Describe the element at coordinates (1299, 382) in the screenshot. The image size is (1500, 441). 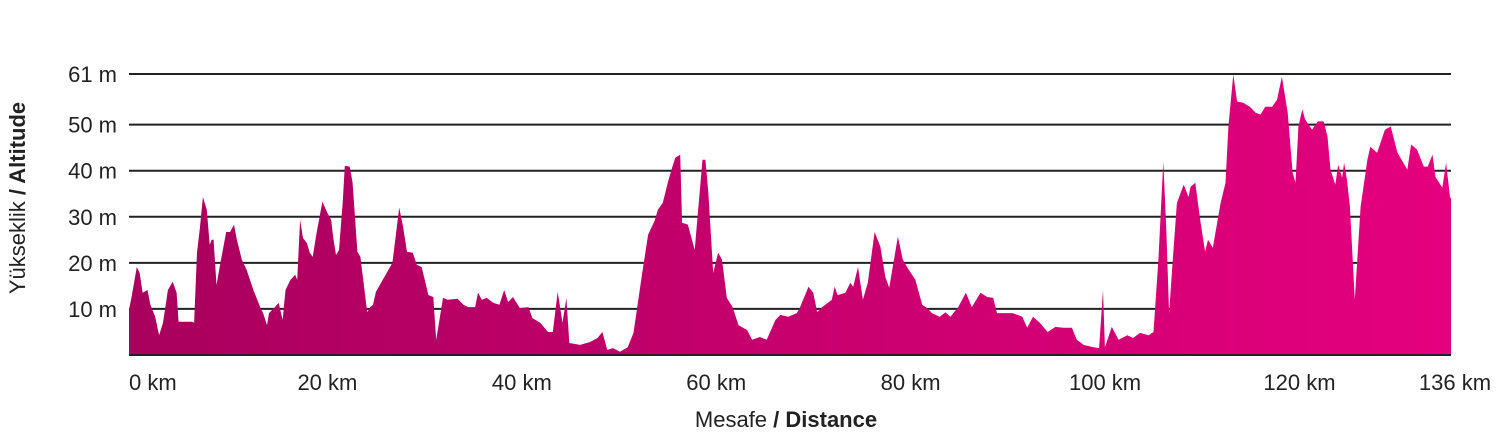
I see `x-tick-label: 120 km` at that location.